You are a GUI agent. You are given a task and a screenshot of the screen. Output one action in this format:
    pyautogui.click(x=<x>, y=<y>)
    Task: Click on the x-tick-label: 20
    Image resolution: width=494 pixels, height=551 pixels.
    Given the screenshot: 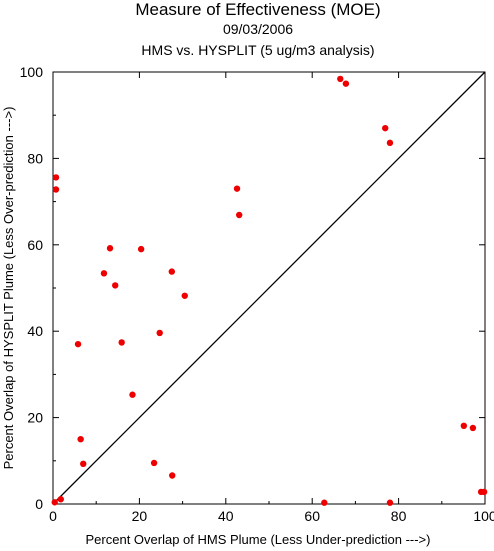 What is the action you would take?
    pyautogui.click(x=140, y=516)
    